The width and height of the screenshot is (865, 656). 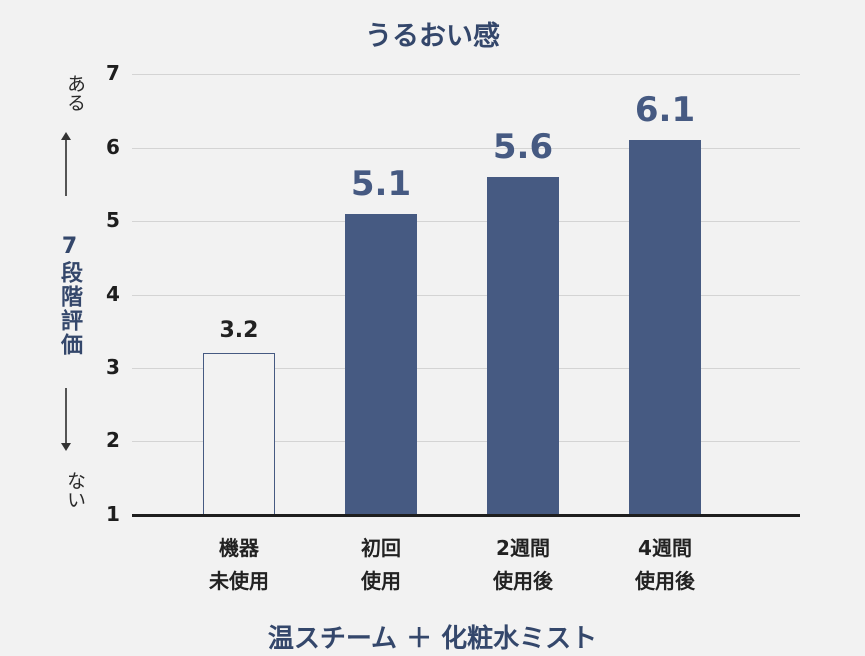 What do you see at coordinates (523, 565) in the screenshot?
I see `x-label-2-weeks: 2週間 使用後` at bounding box center [523, 565].